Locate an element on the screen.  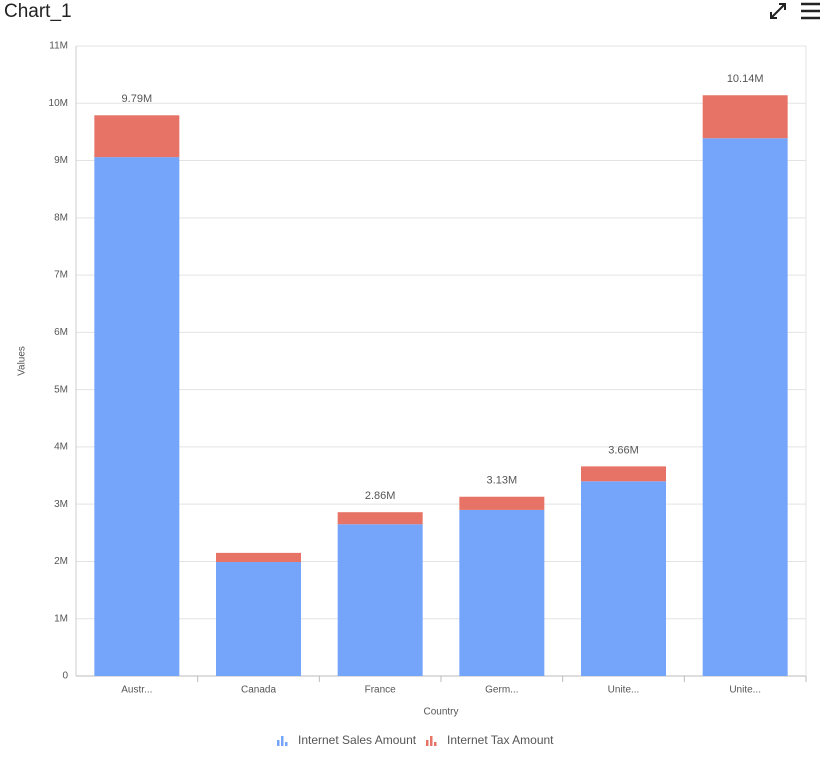
data-label: 3.13M is located at coordinates (502, 481).